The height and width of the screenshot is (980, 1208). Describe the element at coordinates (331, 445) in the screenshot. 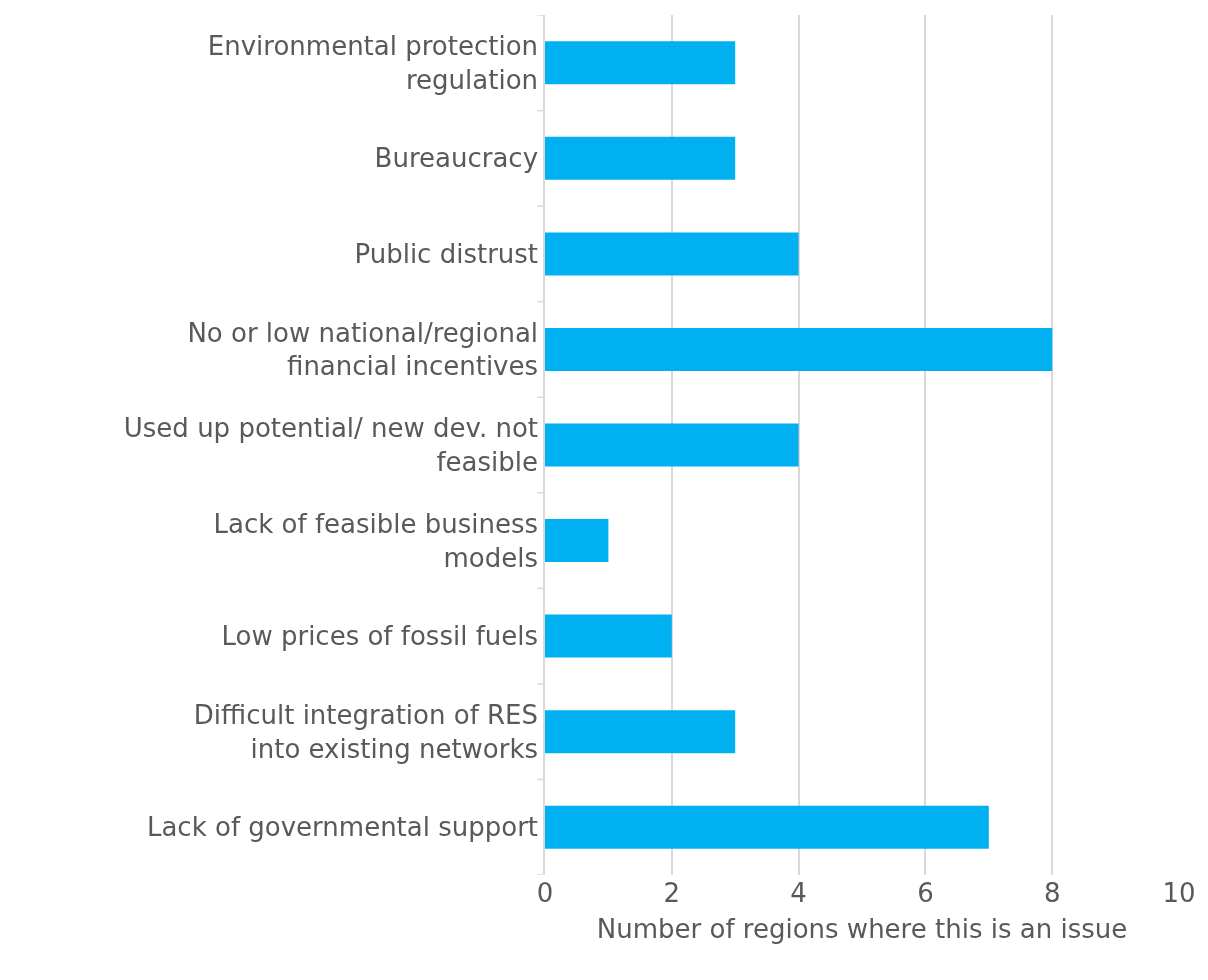

I see `y-tick-label: Used up potential/ new dev. not feasible` at that location.